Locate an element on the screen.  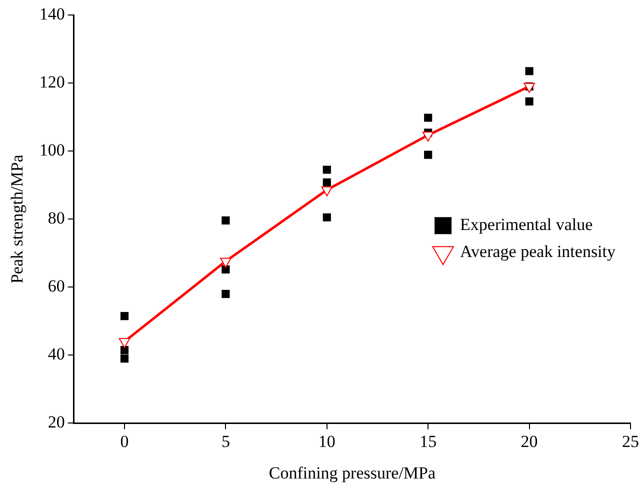
legend-label: Experimental value is located at coordinates (526, 224).